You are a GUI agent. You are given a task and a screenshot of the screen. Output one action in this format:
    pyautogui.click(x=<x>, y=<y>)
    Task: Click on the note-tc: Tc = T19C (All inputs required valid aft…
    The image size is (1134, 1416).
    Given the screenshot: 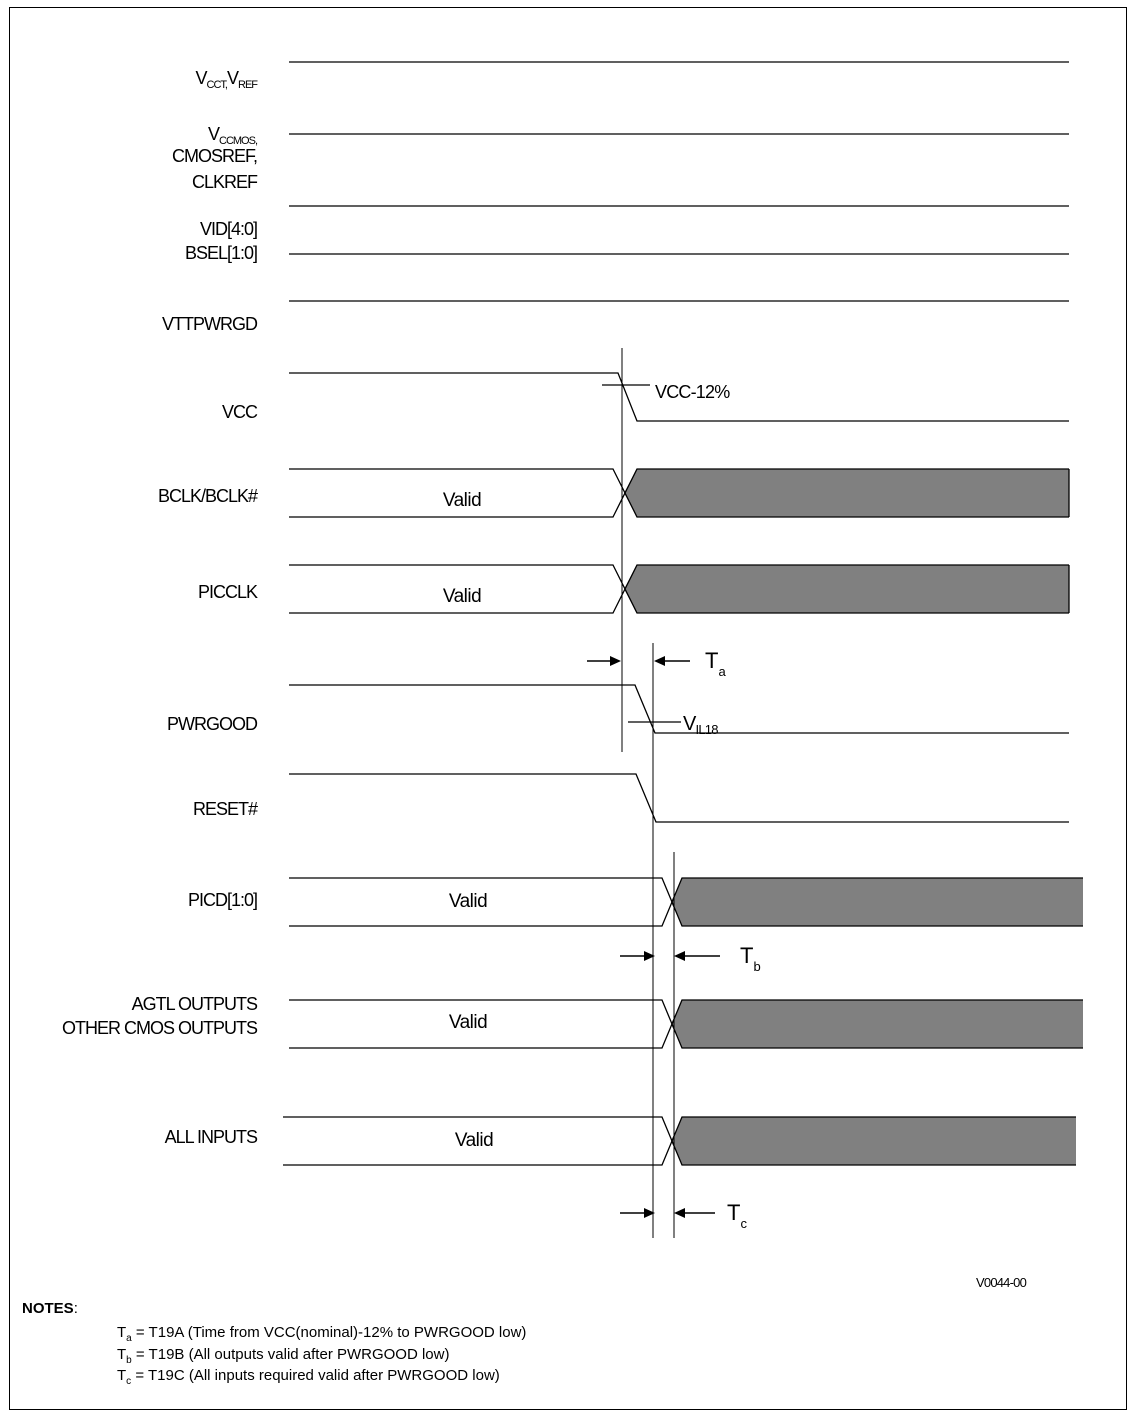 What is the action you would take?
    pyautogui.click(x=308, y=1377)
    